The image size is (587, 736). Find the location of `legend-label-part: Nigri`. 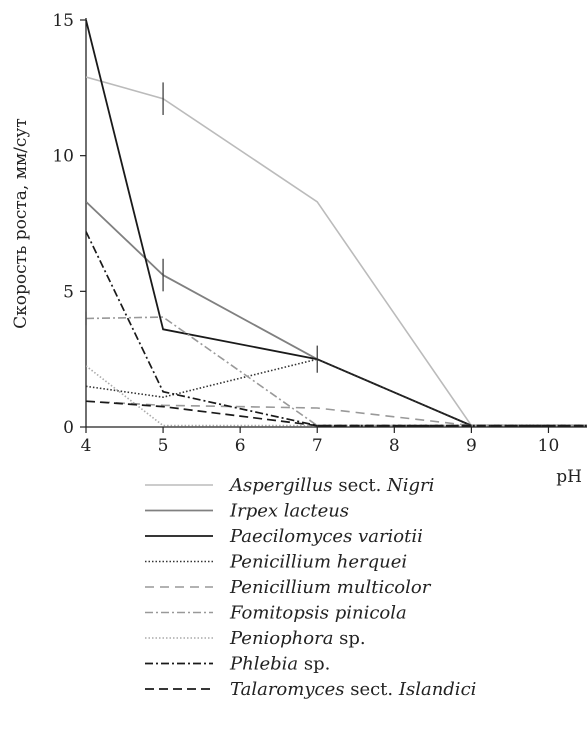

legend-label-part: Nigri is located at coordinates (410, 485).